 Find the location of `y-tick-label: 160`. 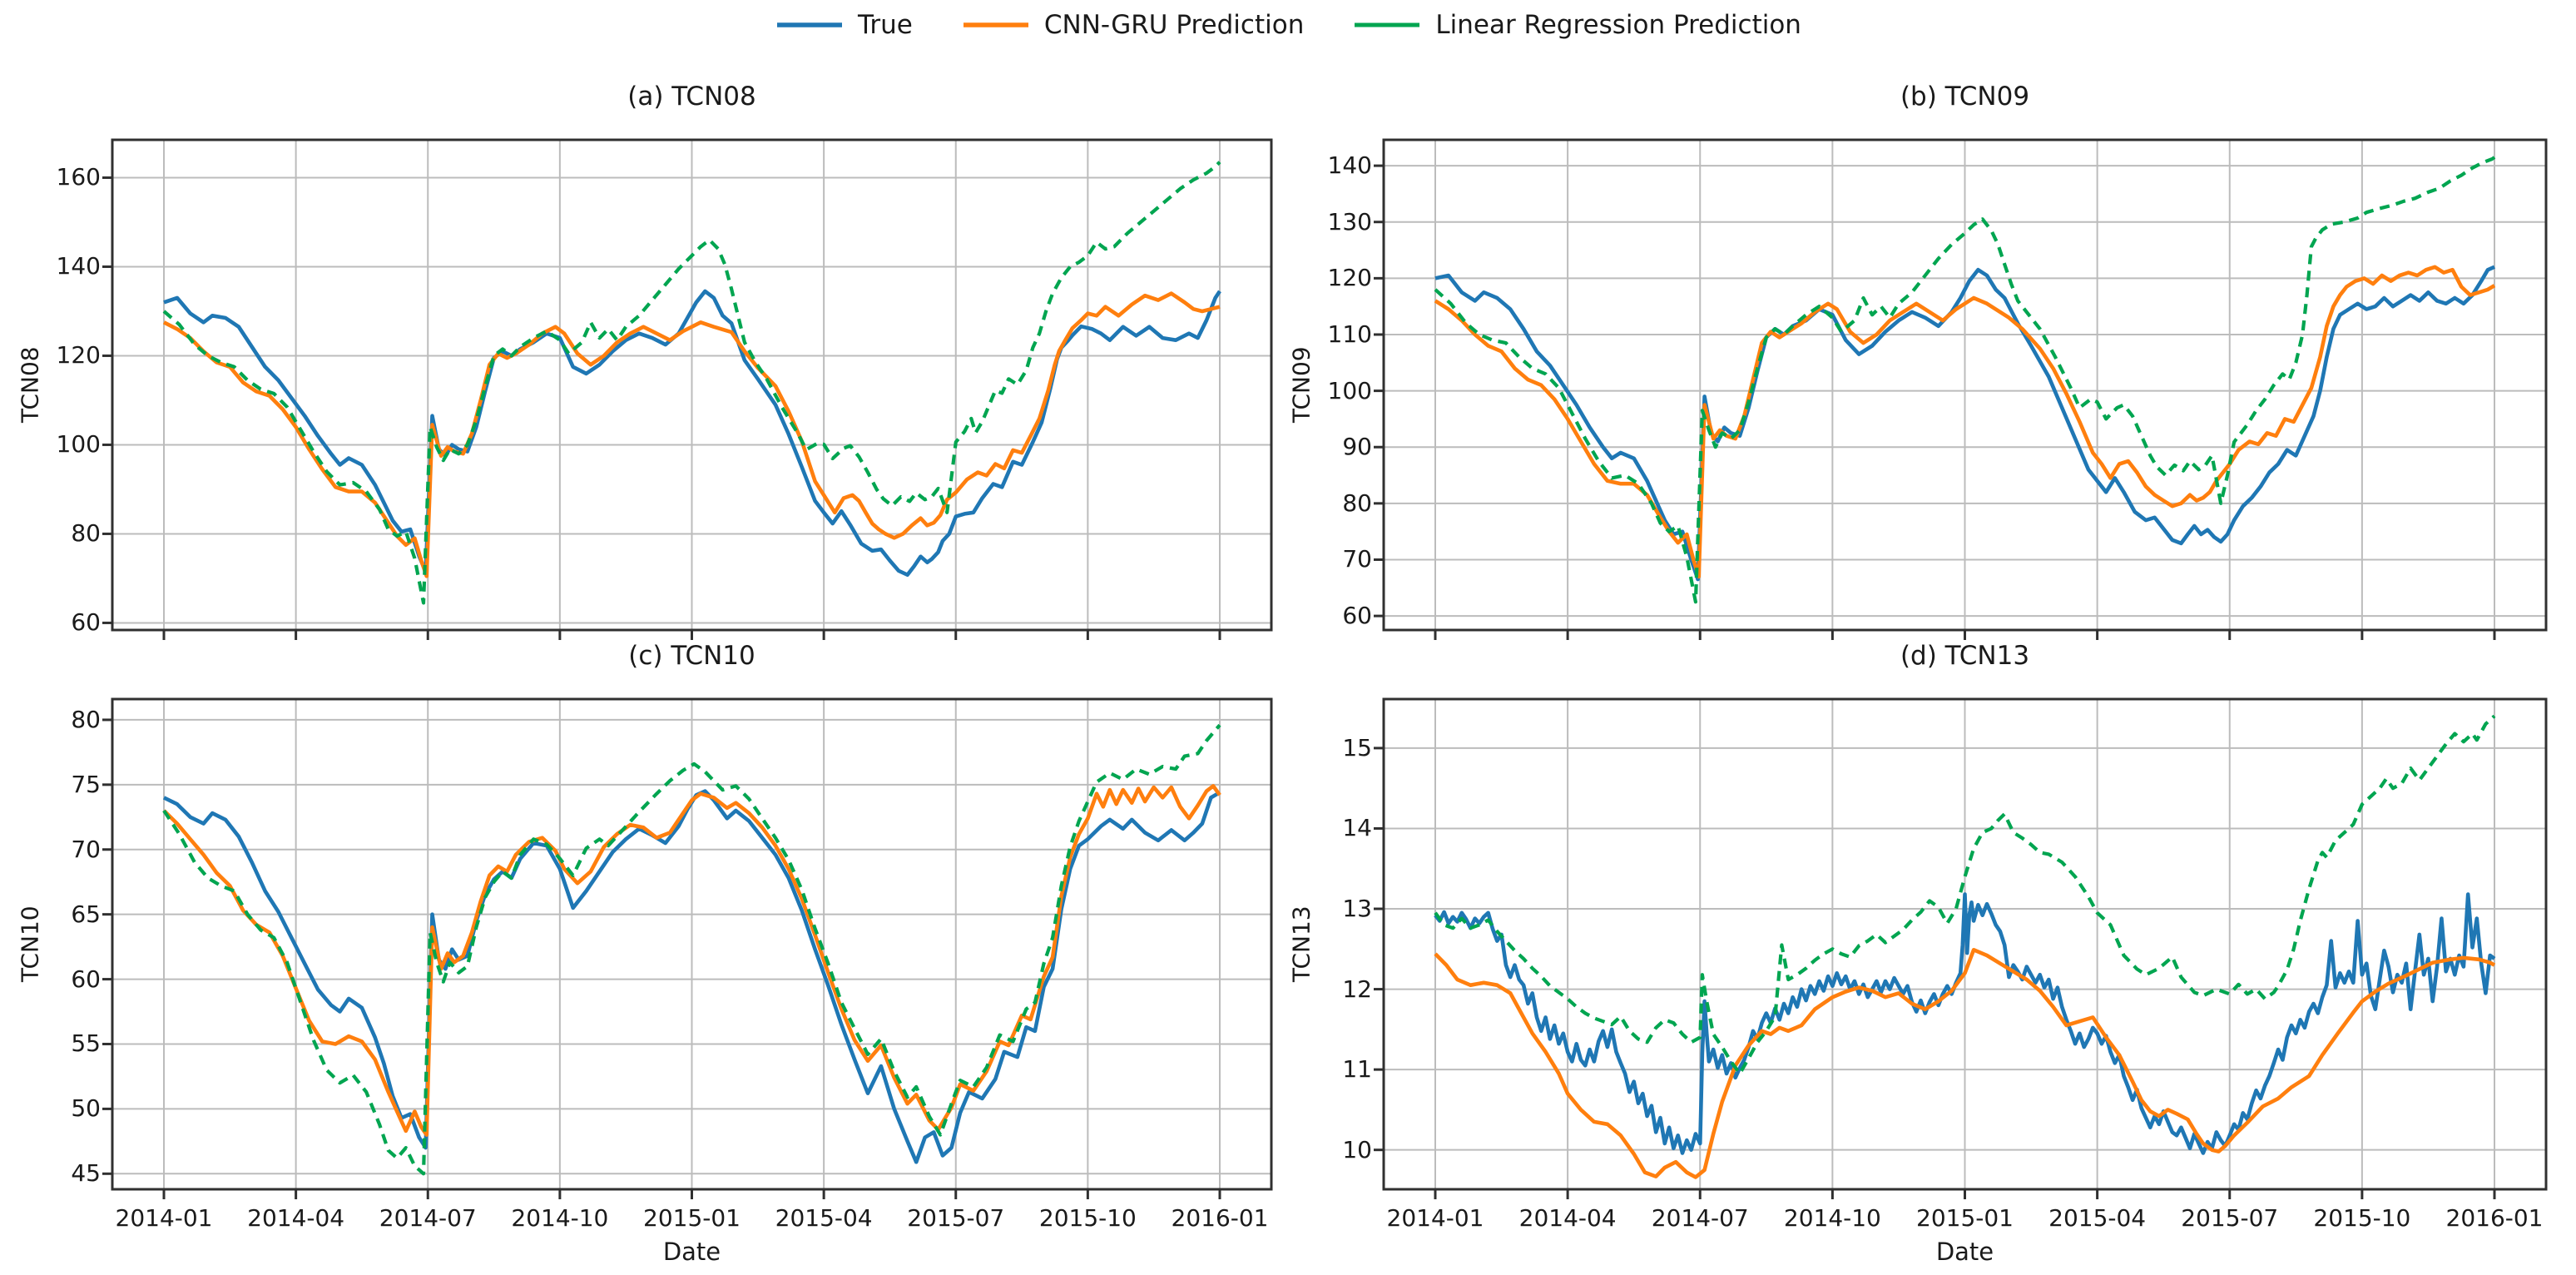

y-tick-label: 160 is located at coordinates (78, 177).